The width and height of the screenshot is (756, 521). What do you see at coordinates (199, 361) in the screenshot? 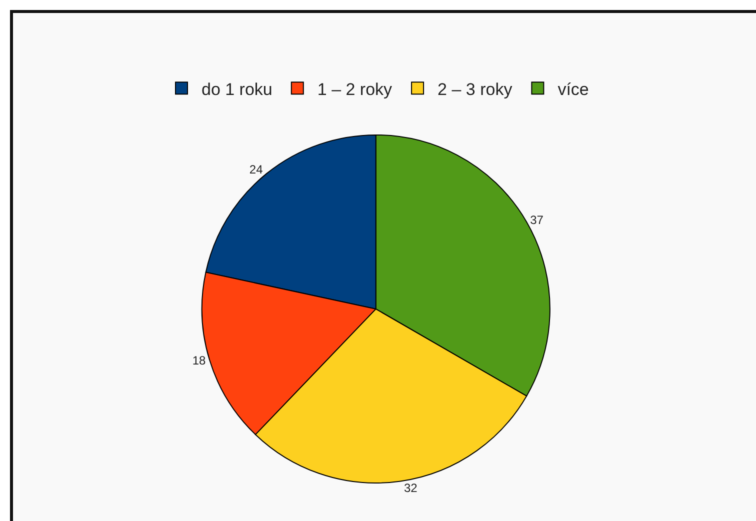
I see `data-label: 18` at bounding box center [199, 361].